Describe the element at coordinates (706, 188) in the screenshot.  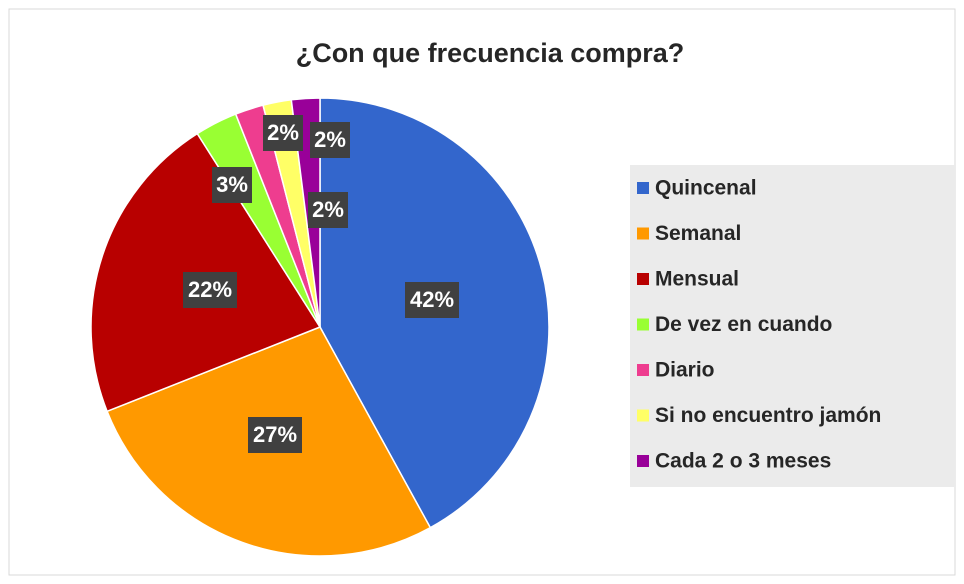
I see `legend-label: Quincenal` at that location.